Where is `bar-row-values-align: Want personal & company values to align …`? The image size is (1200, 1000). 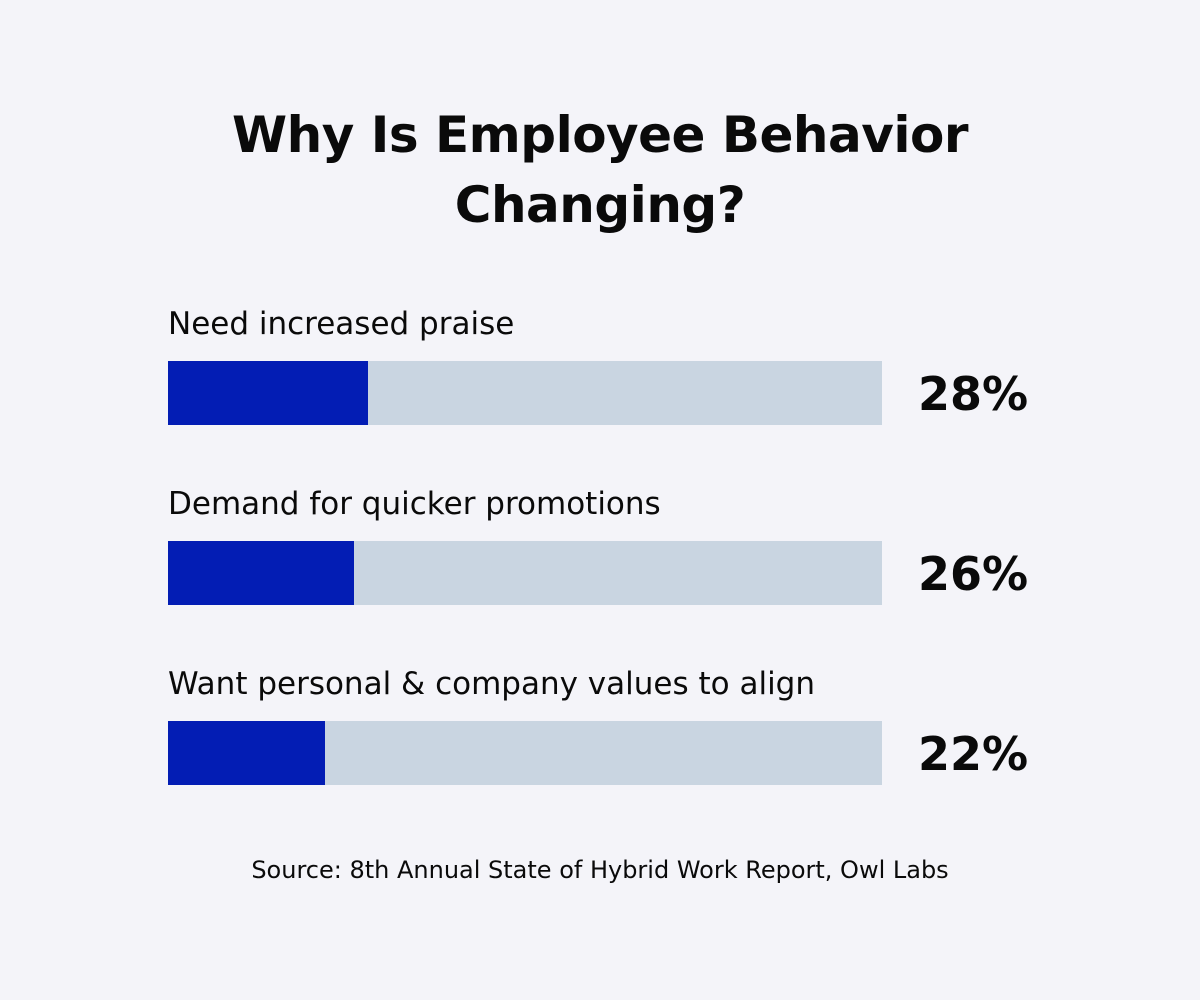
bar-row-values-align: Want personal & company values to align … is located at coordinates (608, 727).